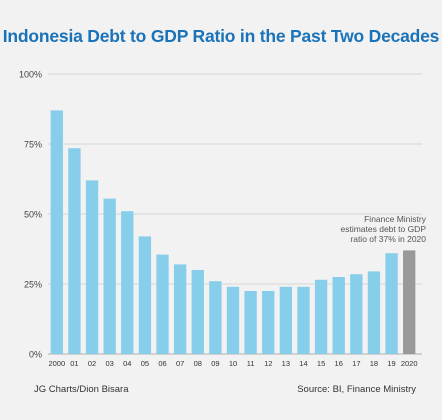 The height and width of the screenshot is (420, 442). Describe the element at coordinates (303, 363) in the screenshot. I see `x-tick-label: 14` at that location.